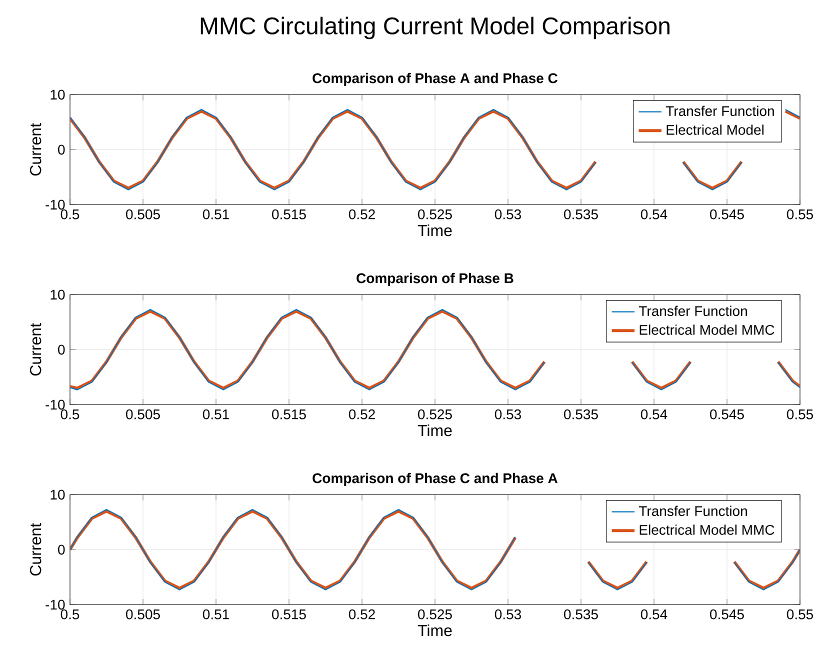  I want to click on legend-label: Electrical Model, so click(715, 130).